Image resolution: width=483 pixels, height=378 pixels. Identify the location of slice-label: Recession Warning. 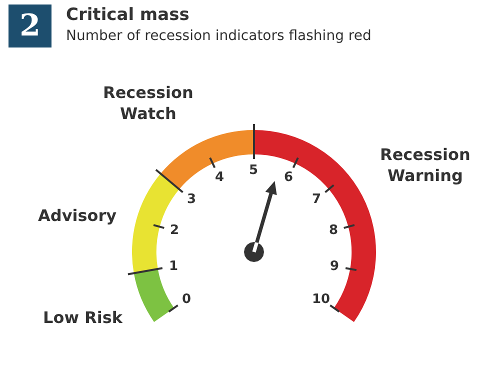
(425, 165).